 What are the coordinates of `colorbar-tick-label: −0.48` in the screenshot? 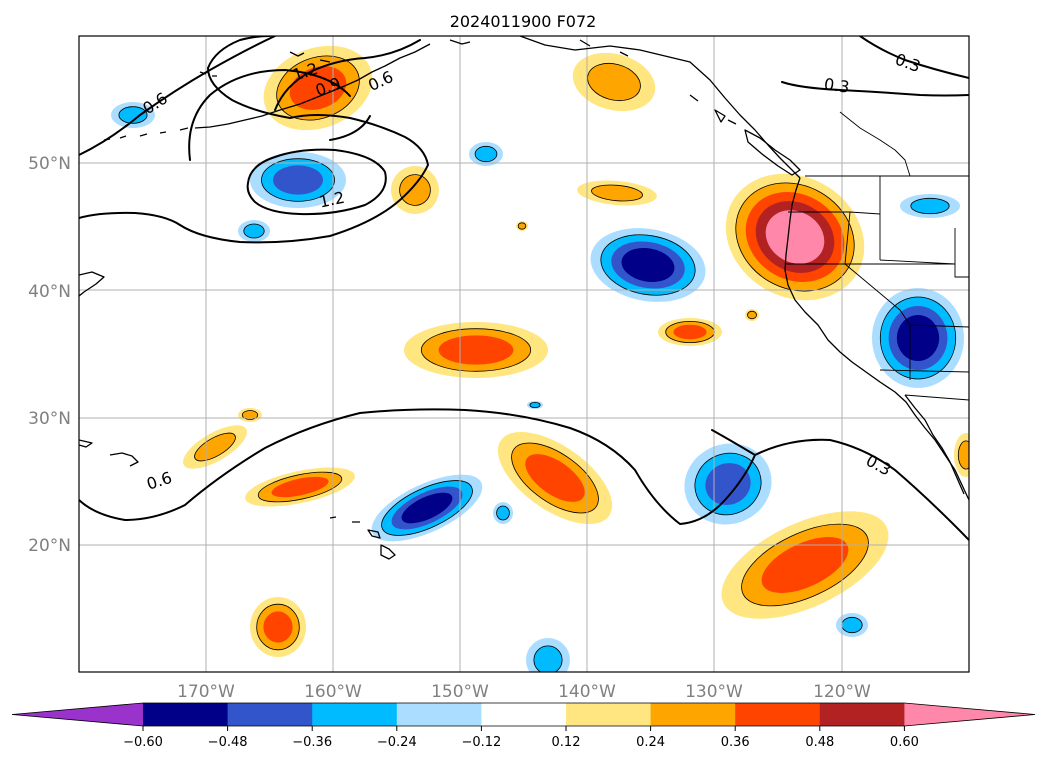 It's located at (228, 742).